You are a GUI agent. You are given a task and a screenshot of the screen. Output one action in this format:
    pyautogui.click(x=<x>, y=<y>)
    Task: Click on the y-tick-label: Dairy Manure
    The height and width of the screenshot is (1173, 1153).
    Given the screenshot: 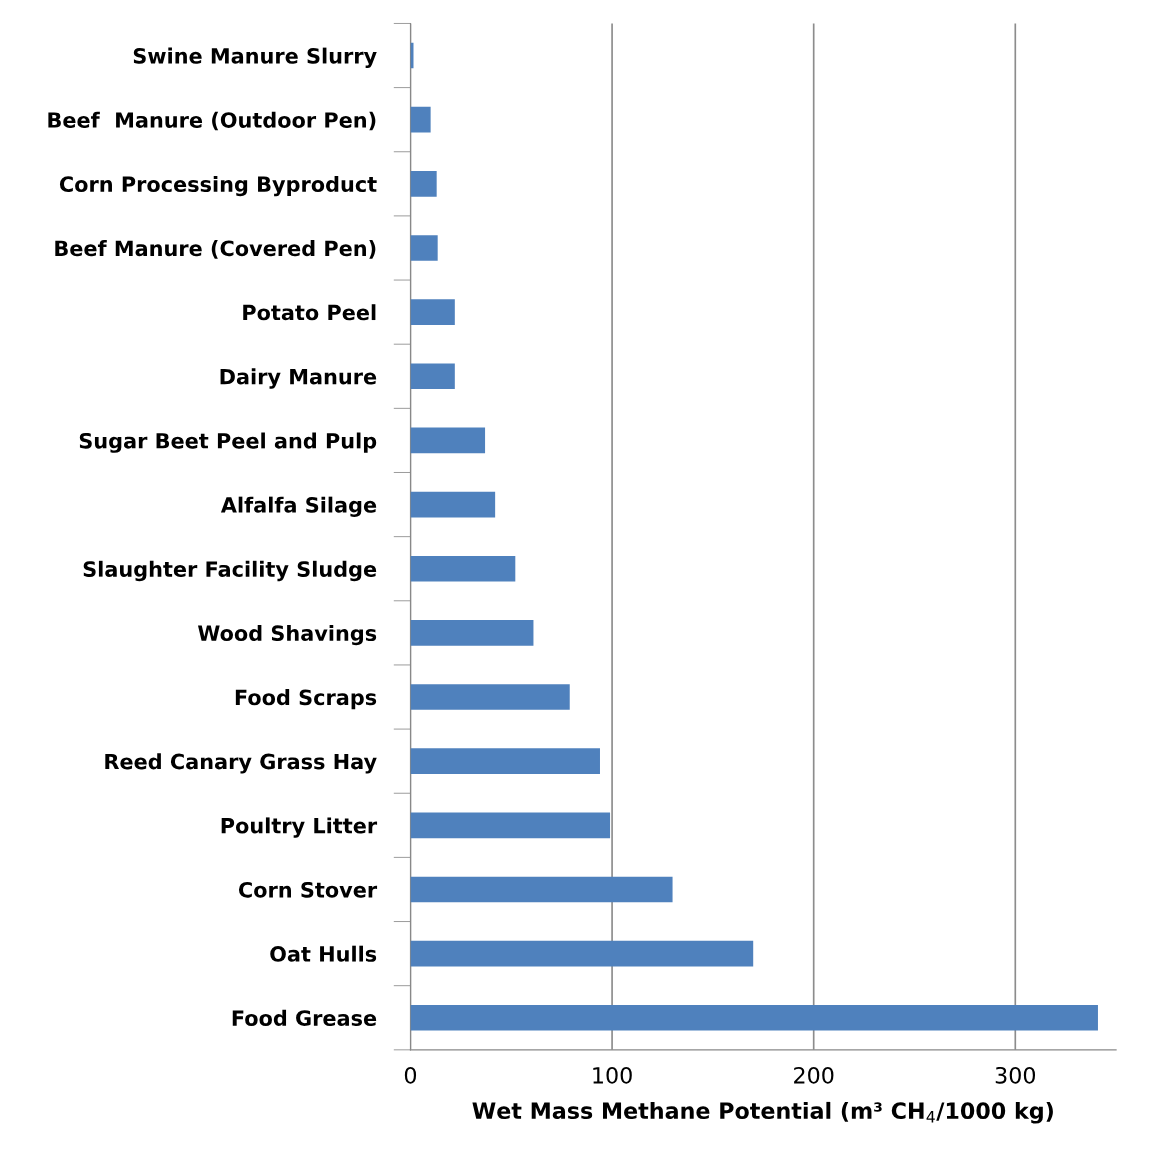 What is the action you would take?
    pyautogui.click(x=298, y=378)
    